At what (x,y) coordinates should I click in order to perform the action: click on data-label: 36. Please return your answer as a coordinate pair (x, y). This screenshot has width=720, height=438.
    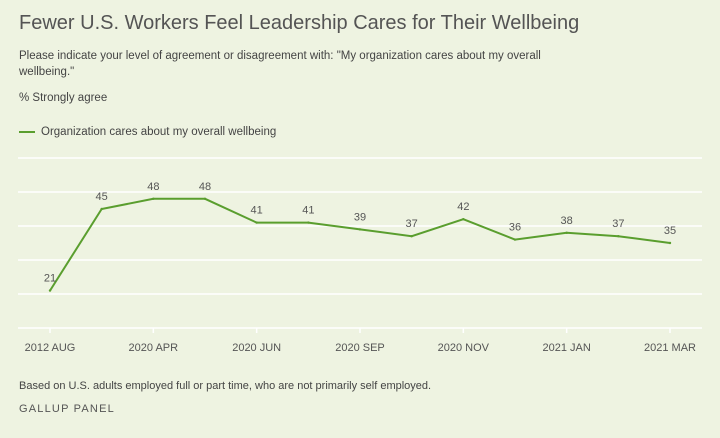
    Looking at the image, I should click on (515, 228).